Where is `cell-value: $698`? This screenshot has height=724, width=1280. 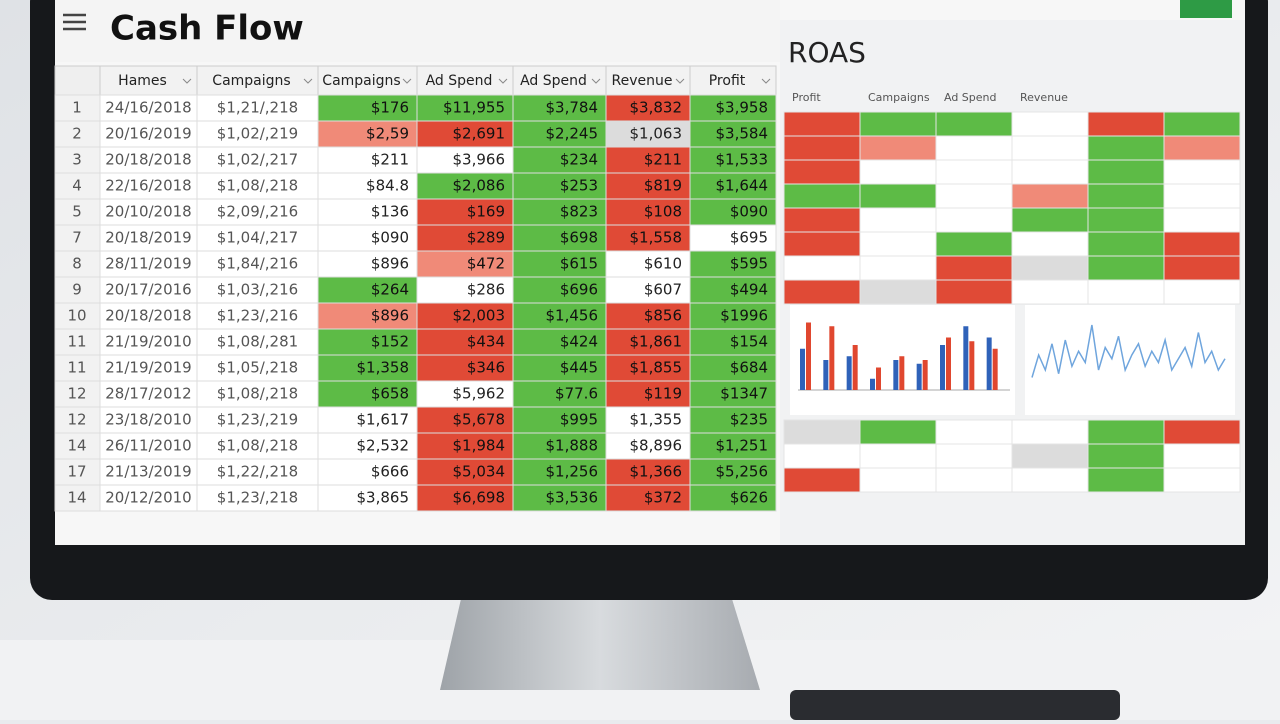
cell-value: $698 is located at coordinates (579, 238).